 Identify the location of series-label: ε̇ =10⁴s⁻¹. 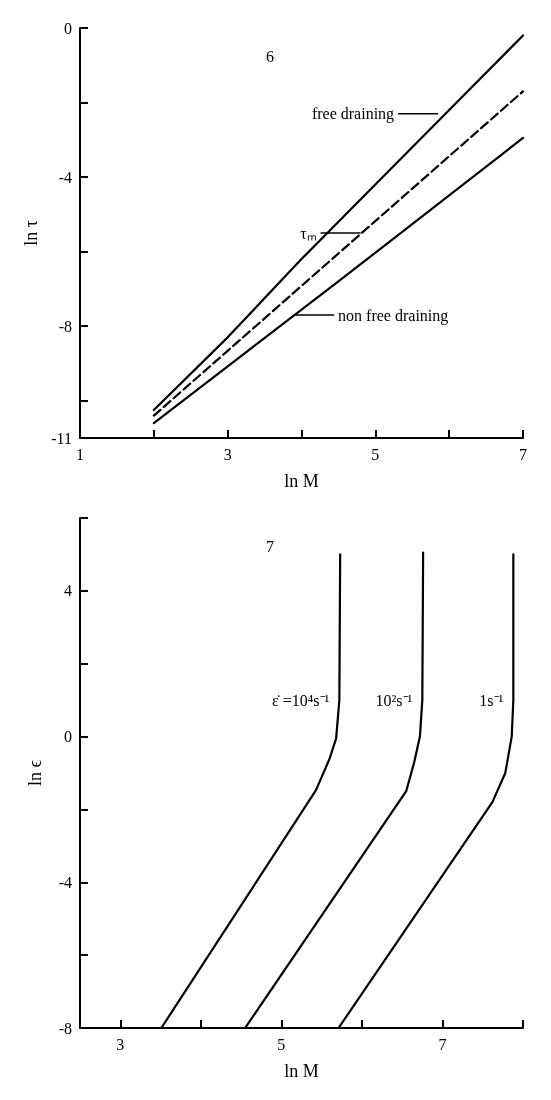
(301, 700).